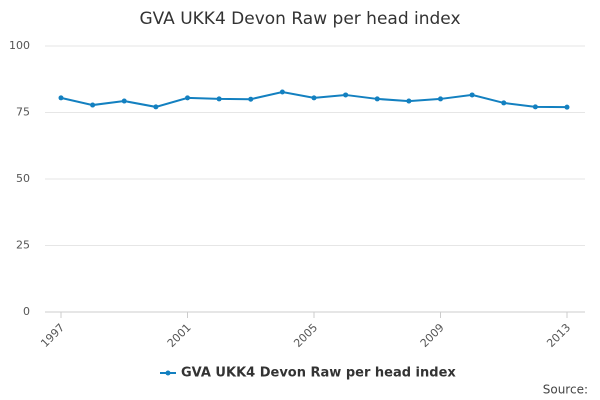 Image resolution: width=600 pixels, height=400 pixels. Describe the element at coordinates (23, 178) in the screenshot. I see `y-tick-label: 50` at that location.